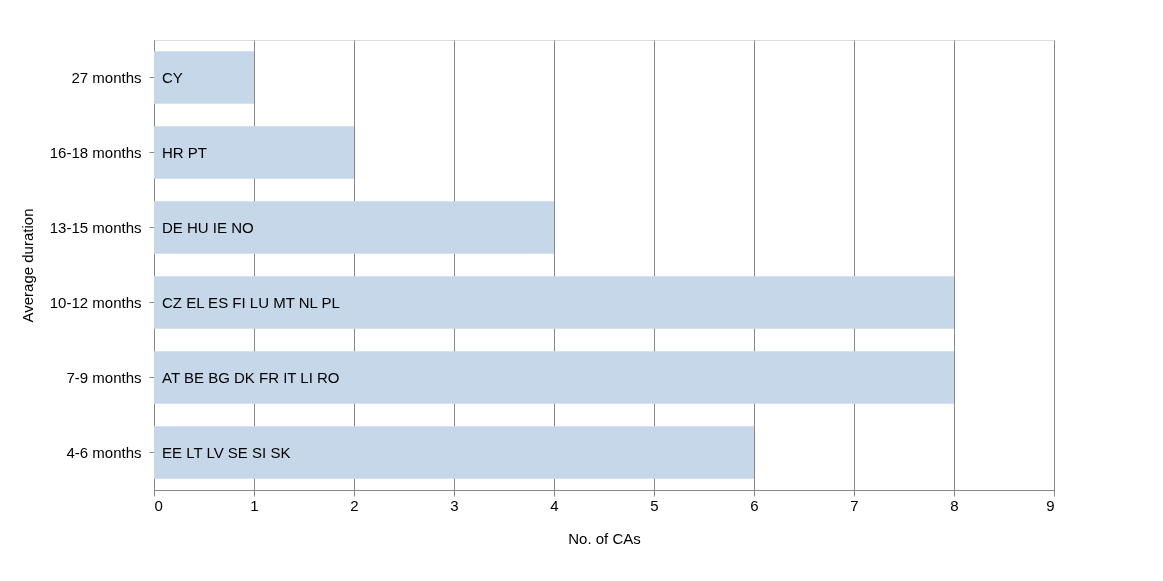  I want to click on x-tick-label: 8, so click(954, 505).